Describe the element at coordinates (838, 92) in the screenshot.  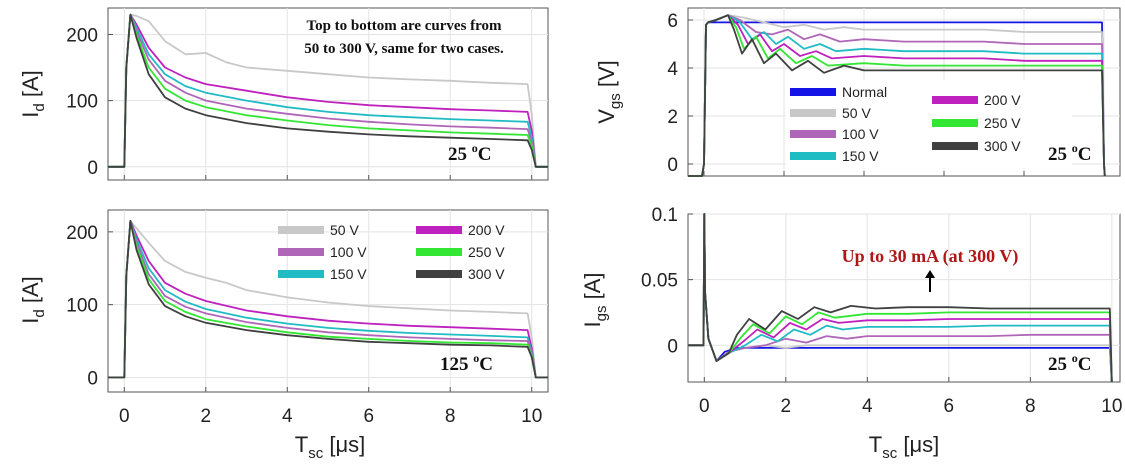
I see `legend-item-normal: Normal` at that location.